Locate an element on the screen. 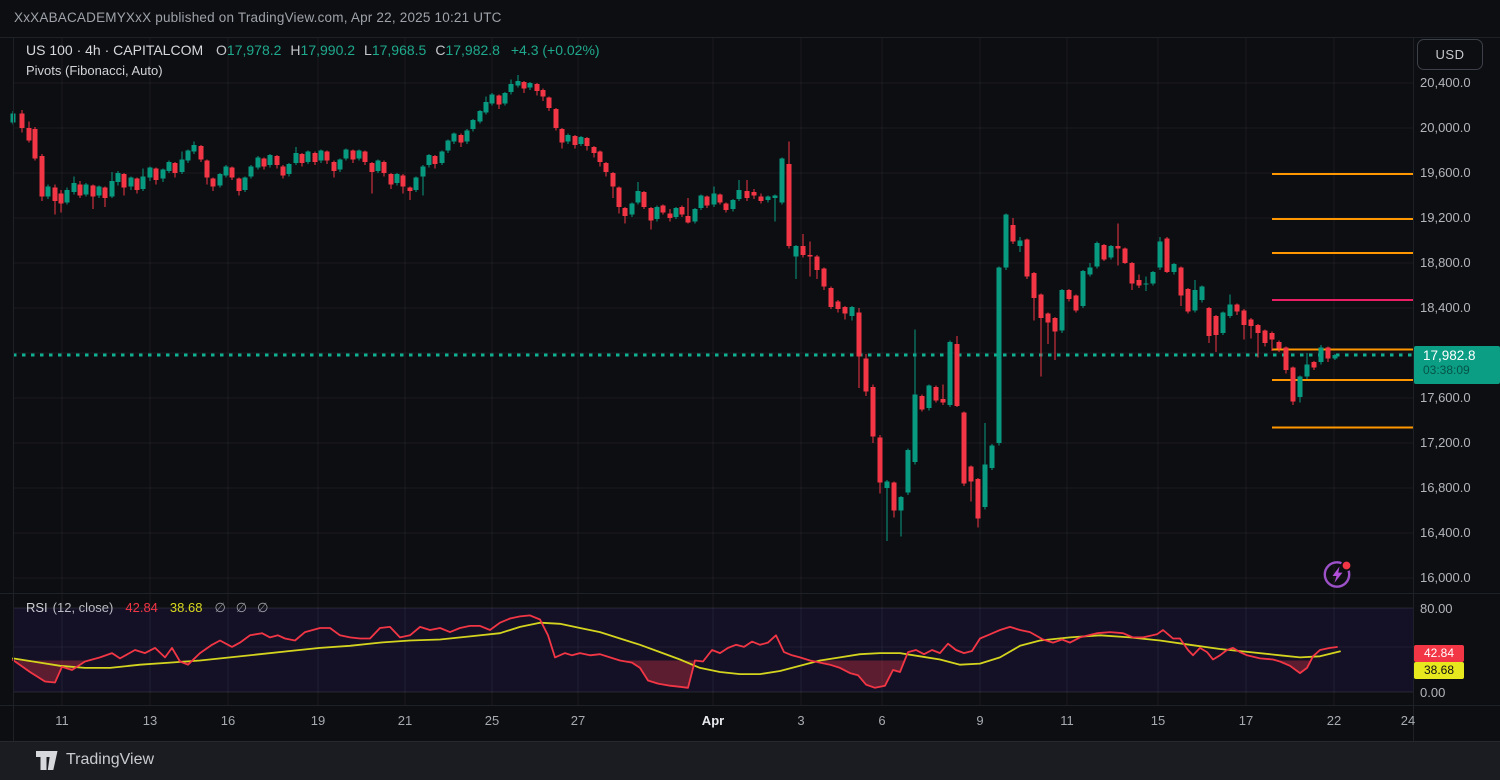 This screenshot has width=1500, height=780. time-axis-label: 27 is located at coordinates (578, 720).